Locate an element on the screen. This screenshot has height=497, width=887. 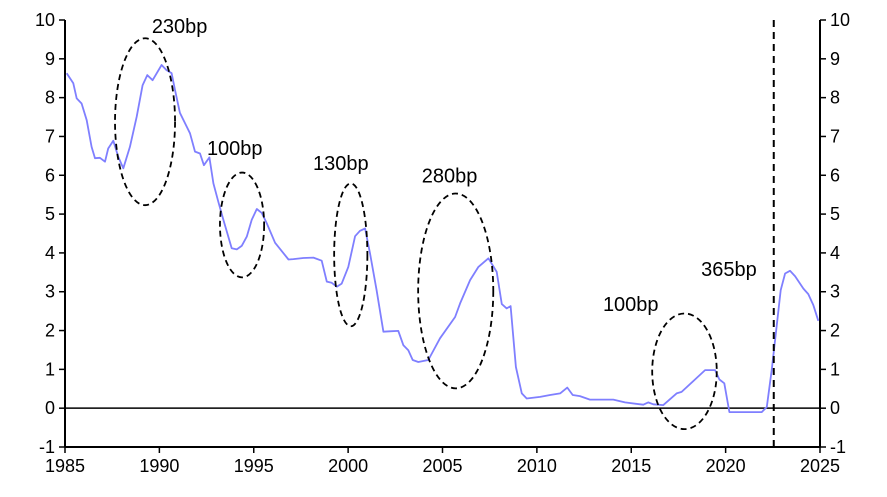
annotation-label: 230bp is located at coordinates (180, 27).